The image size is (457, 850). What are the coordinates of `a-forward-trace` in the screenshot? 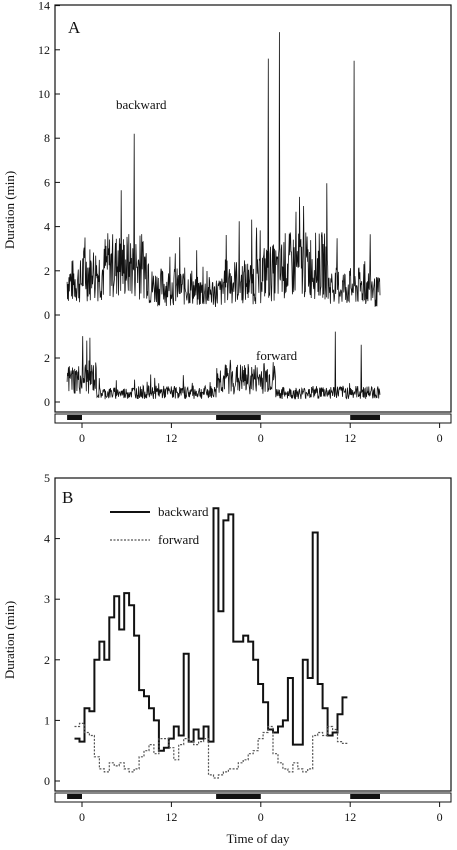 It's located at (223, 365).